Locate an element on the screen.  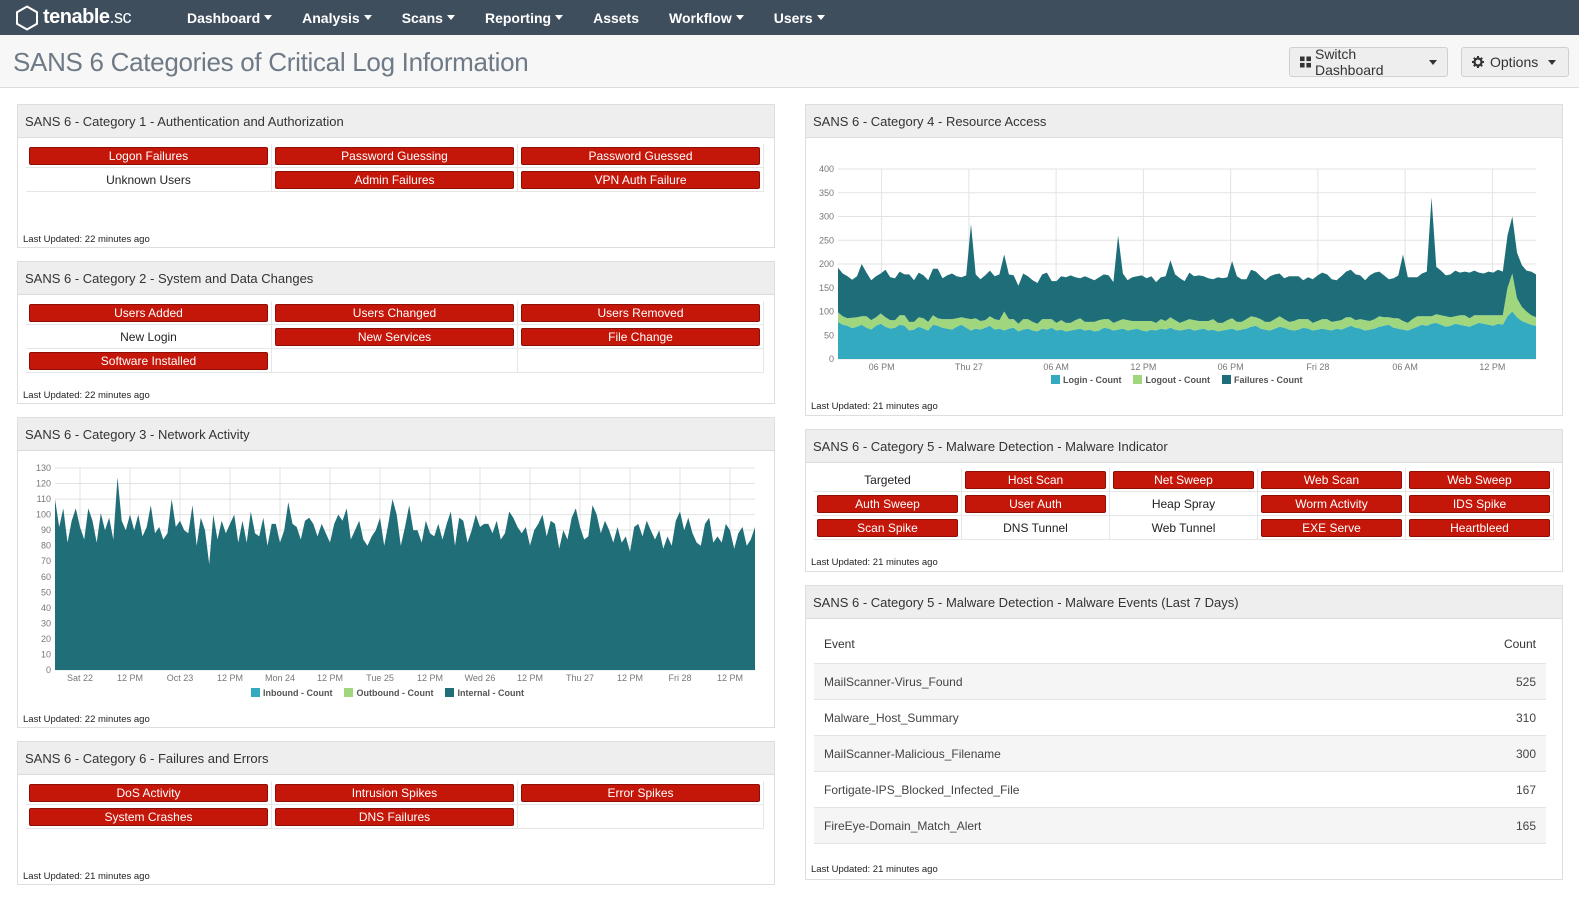
matrix-cell: DNS Tunnel is located at coordinates (1036, 528).